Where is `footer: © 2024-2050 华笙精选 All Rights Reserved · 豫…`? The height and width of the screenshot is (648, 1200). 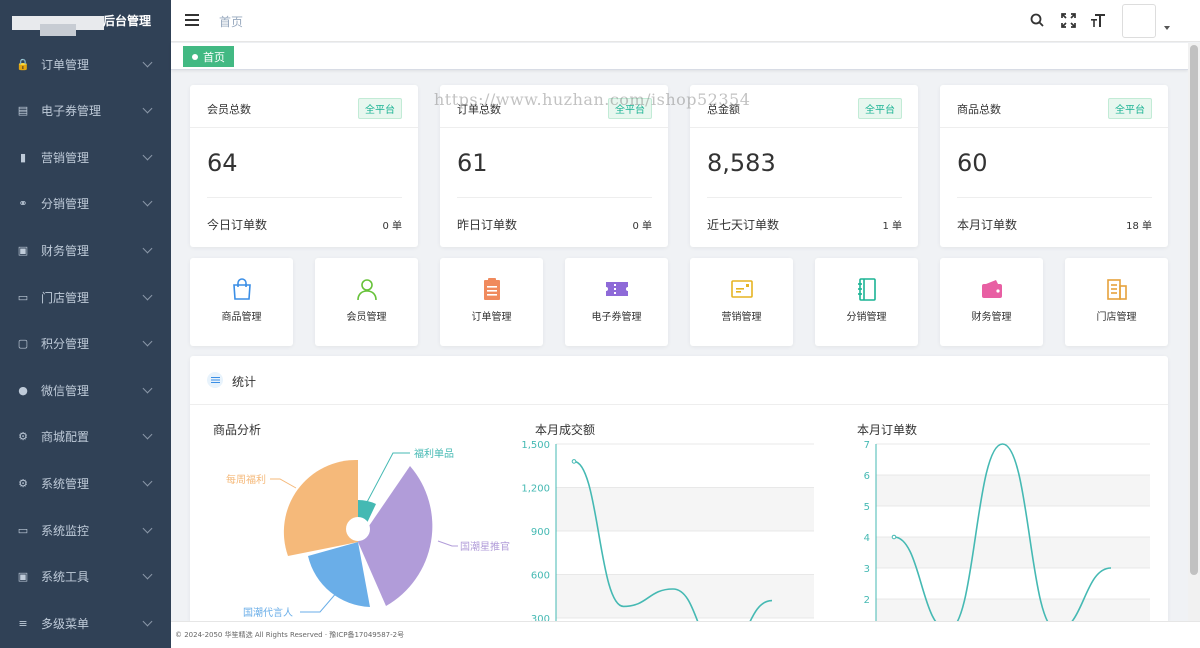
footer: © 2024-2050 华笙精选 All Rights Reserved · 豫… is located at coordinates (685, 634).